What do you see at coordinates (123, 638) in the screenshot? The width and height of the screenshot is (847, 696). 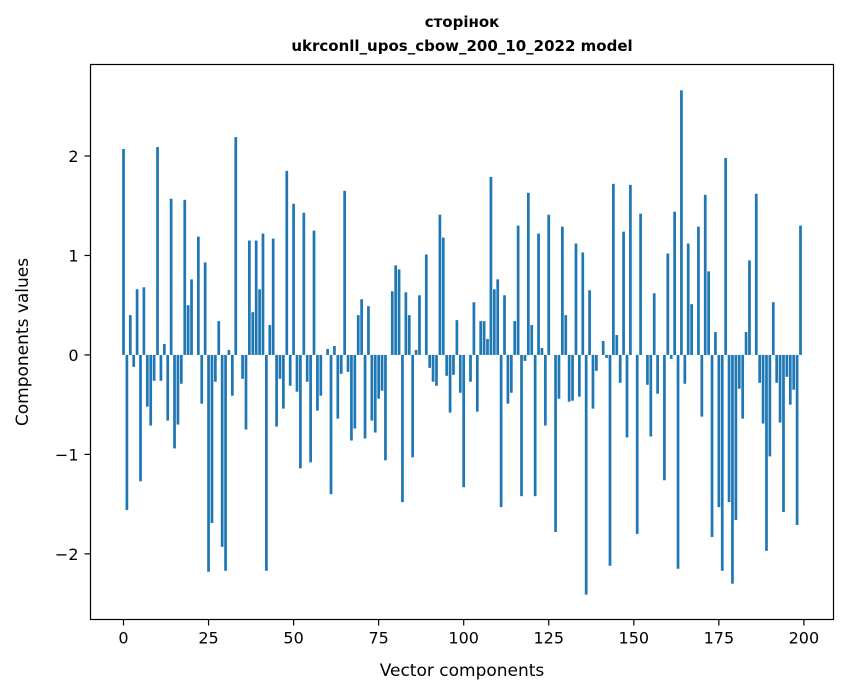 I see `x-tick-label: 0` at bounding box center [123, 638].